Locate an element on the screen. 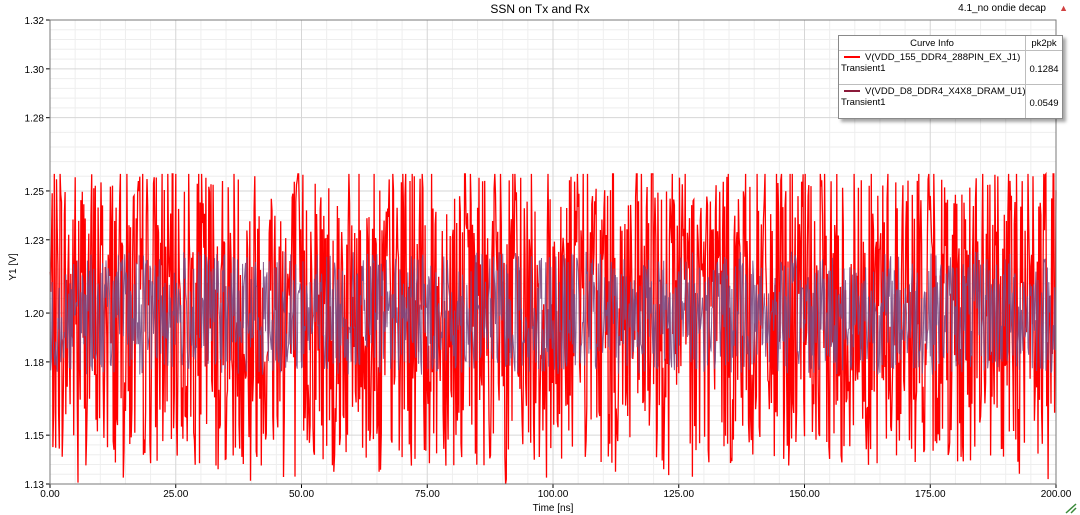  legend-series-name: V(VDD_D8_DDR4_X4X8_DRAM_U1) is located at coordinates (945, 91).